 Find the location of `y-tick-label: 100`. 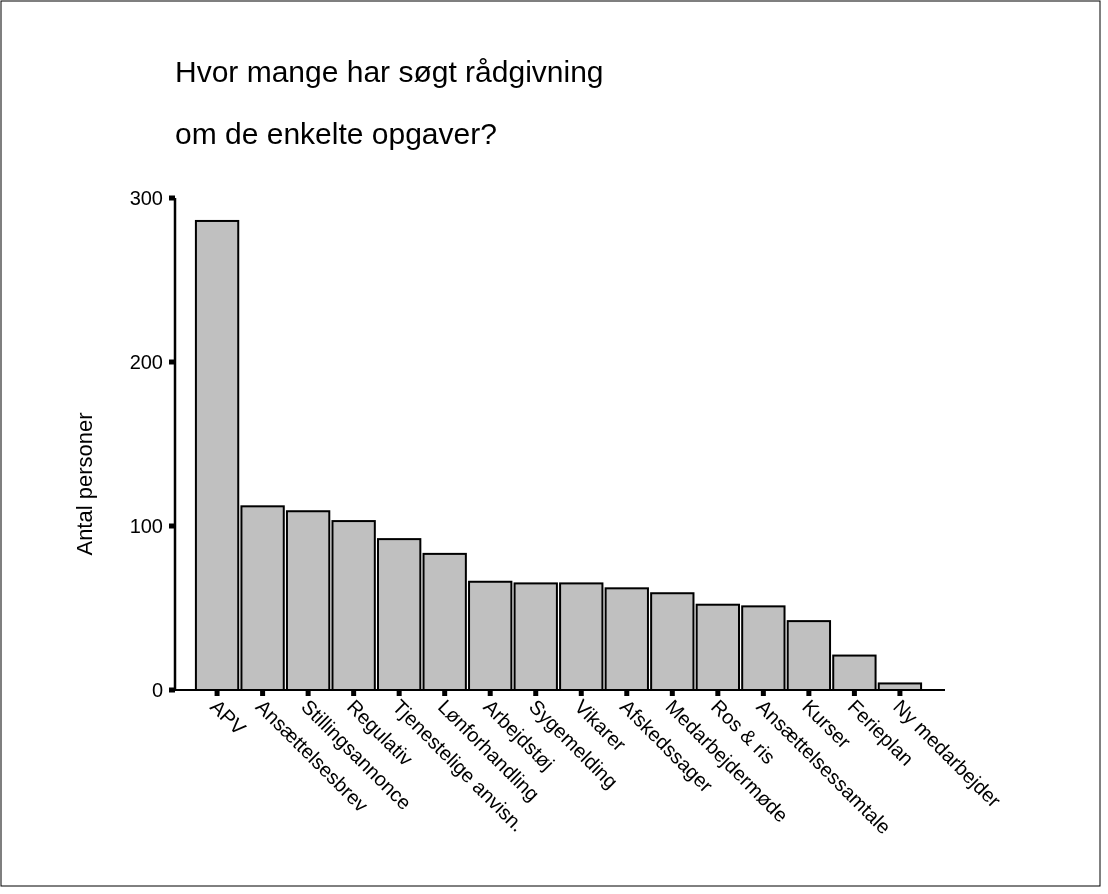

y-tick-label: 100 is located at coordinates (146, 526).